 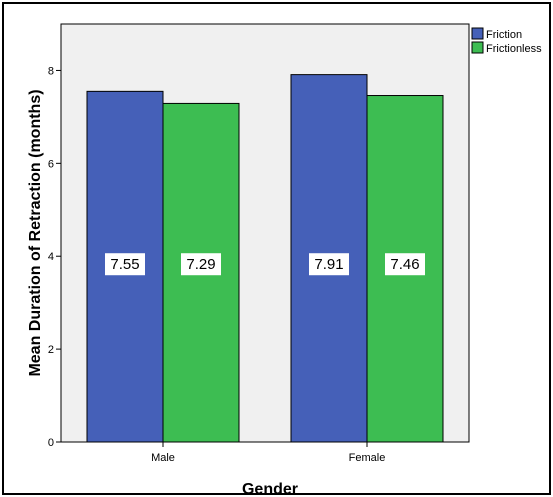 What do you see at coordinates (270, 489) in the screenshot?
I see `x-axis-title: Gender` at bounding box center [270, 489].